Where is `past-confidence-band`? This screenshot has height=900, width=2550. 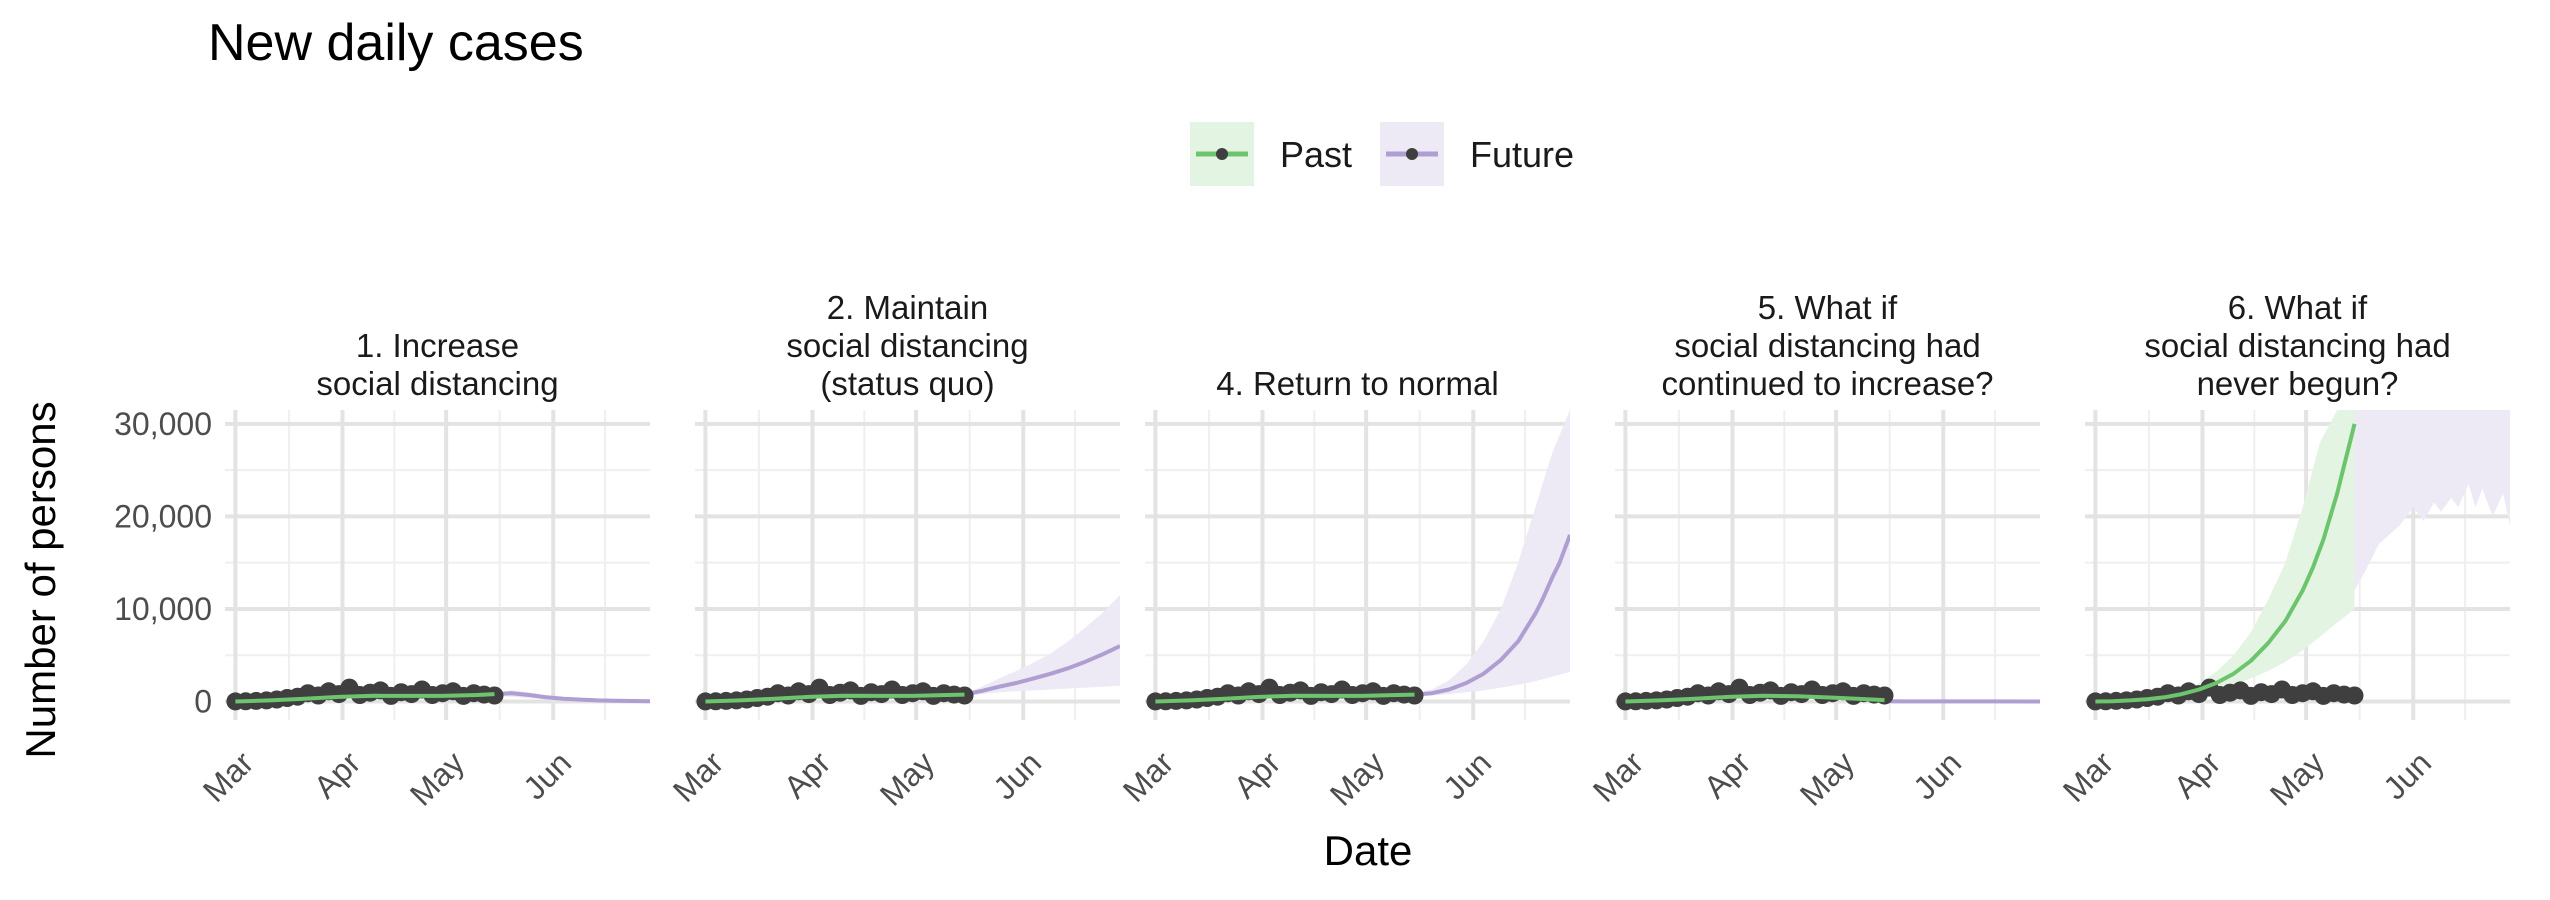 past-confidence-band is located at coordinates (2225, 556).